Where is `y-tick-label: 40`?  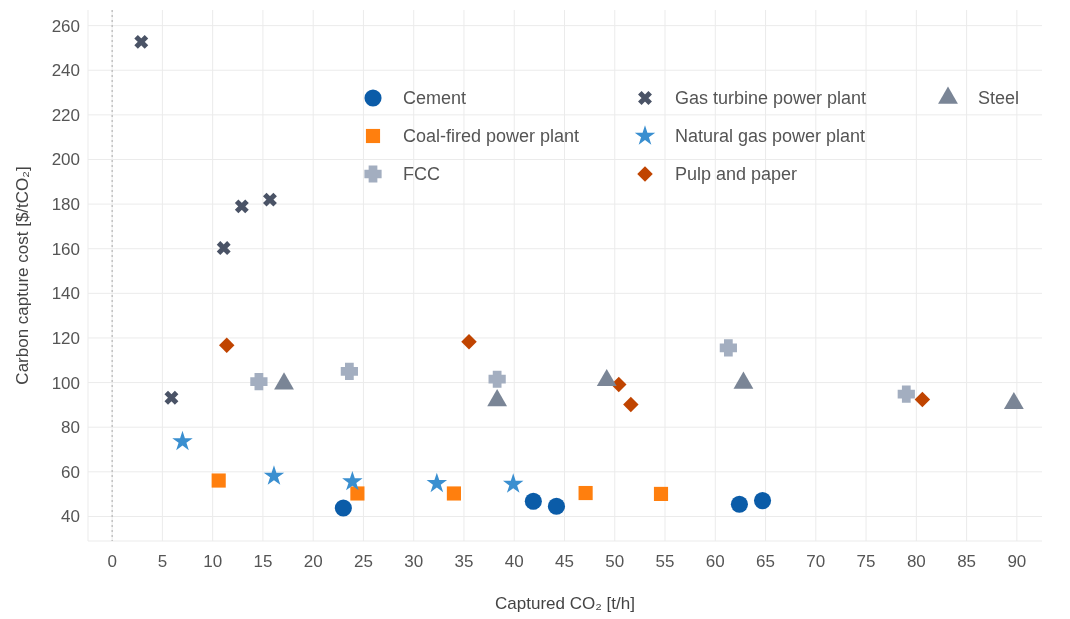
y-tick-label: 40 is located at coordinates (70, 517).